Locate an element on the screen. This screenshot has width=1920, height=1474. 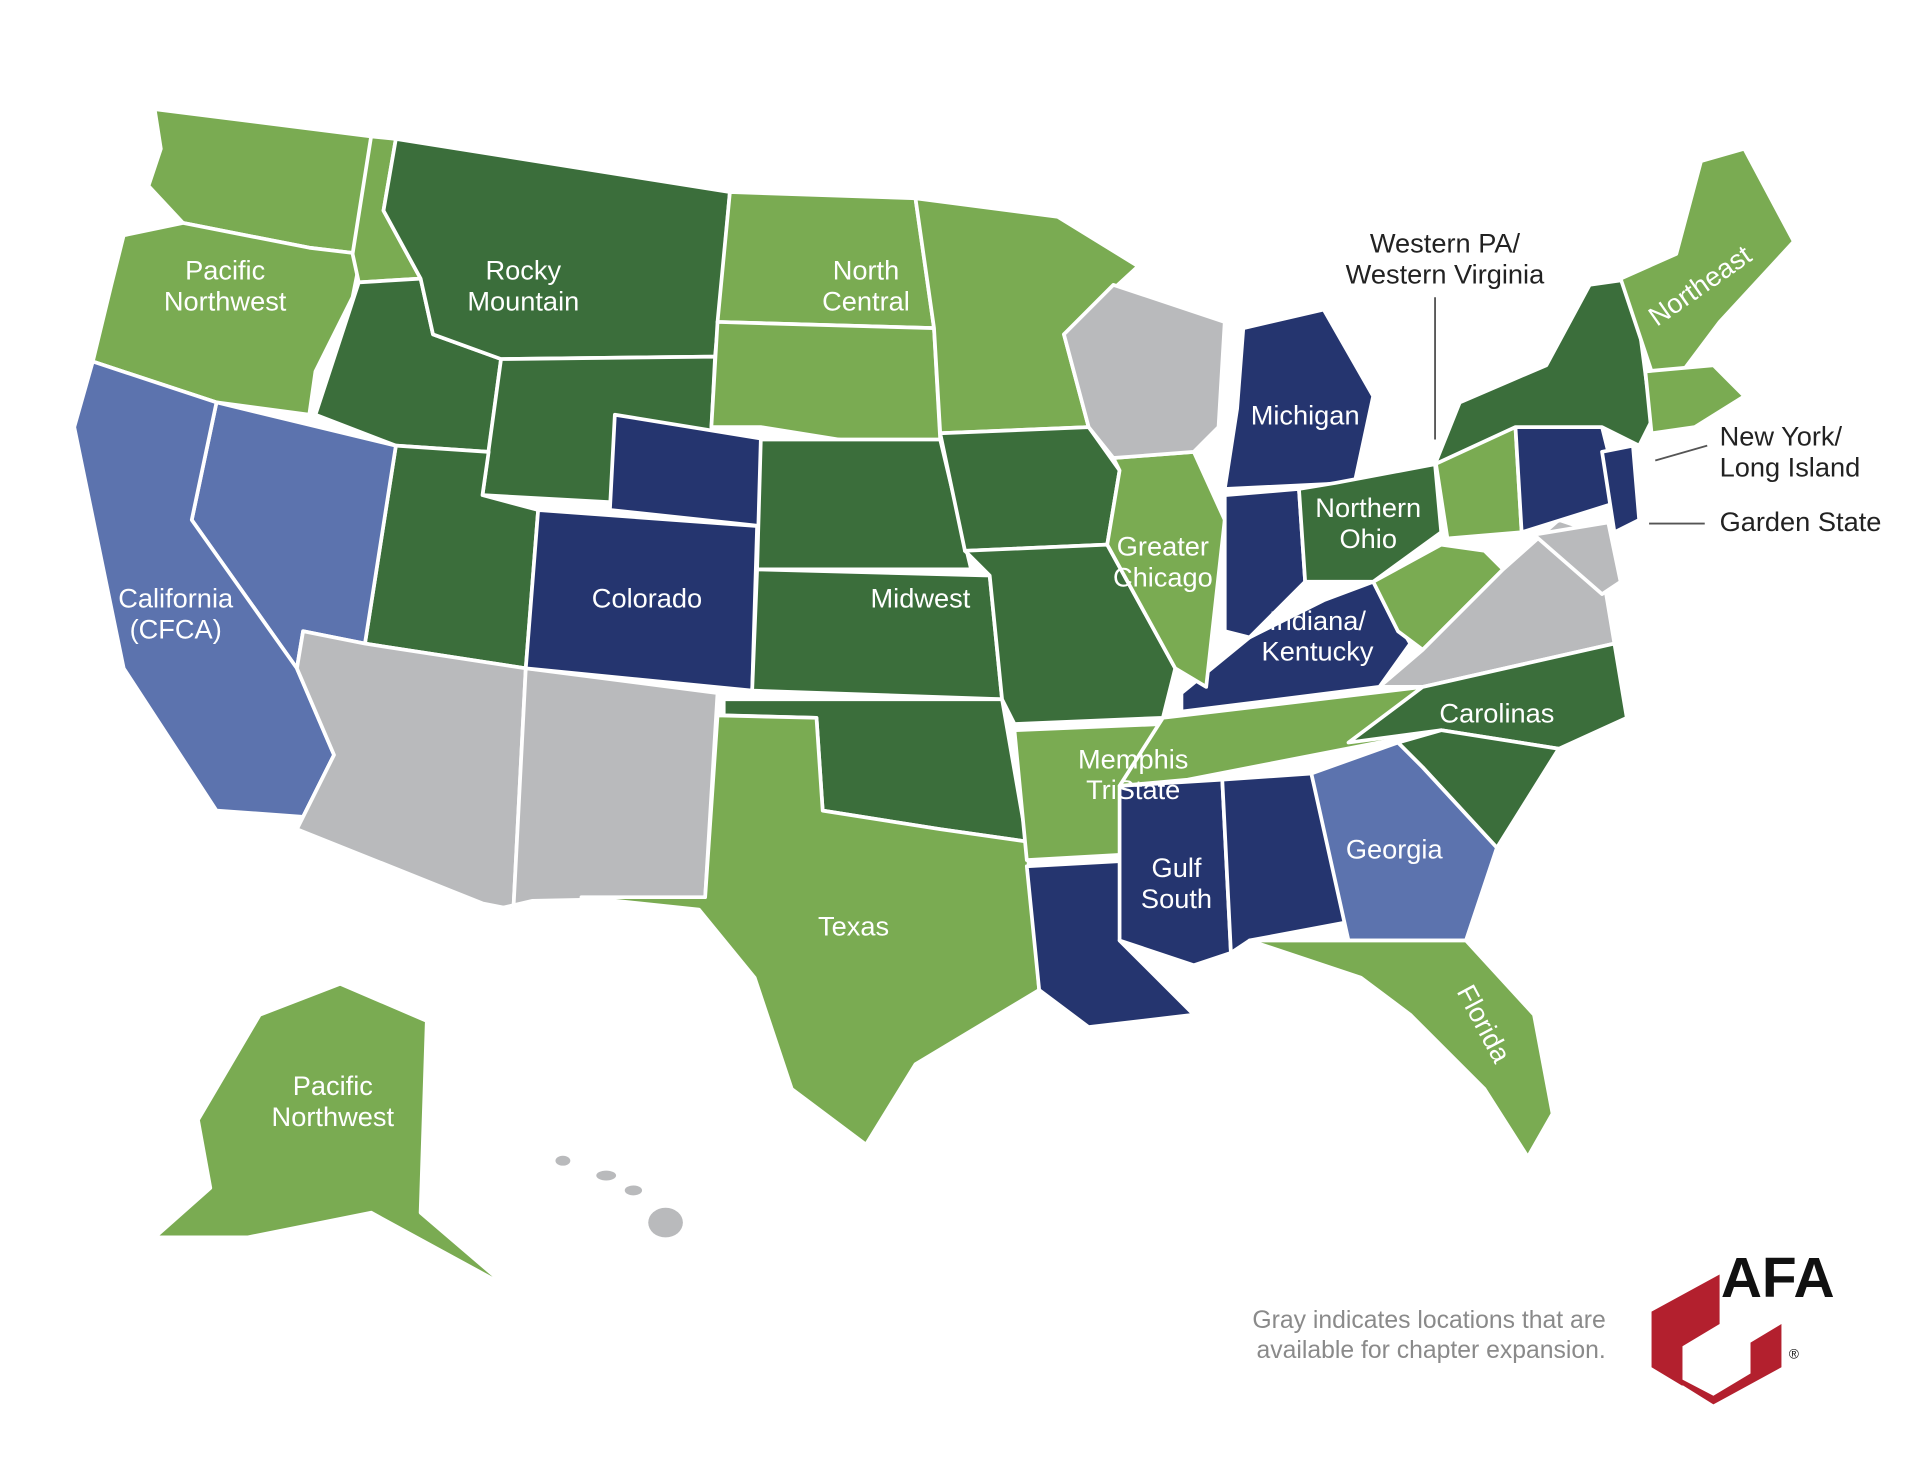
region-label: New York/ is located at coordinates (1781, 435).